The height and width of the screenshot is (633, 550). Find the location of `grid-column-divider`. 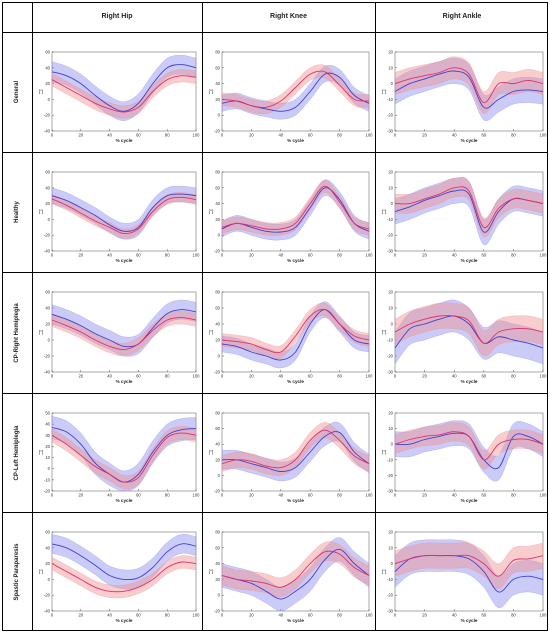

grid-column-divider is located at coordinates (375, 316).